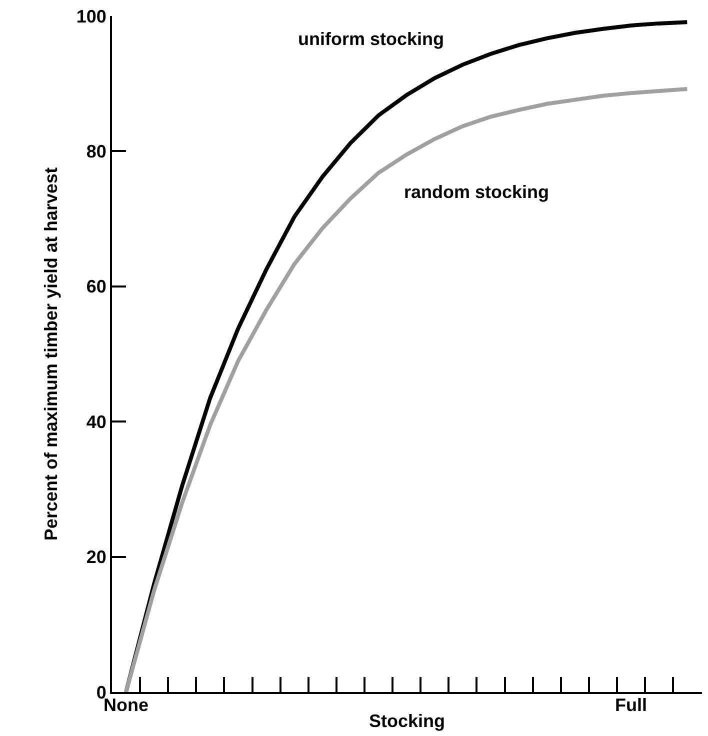 The image size is (708, 736). What do you see at coordinates (631, 705) in the screenshot?
I see `x-tick-label: Full` at bounding box center [631, 705].